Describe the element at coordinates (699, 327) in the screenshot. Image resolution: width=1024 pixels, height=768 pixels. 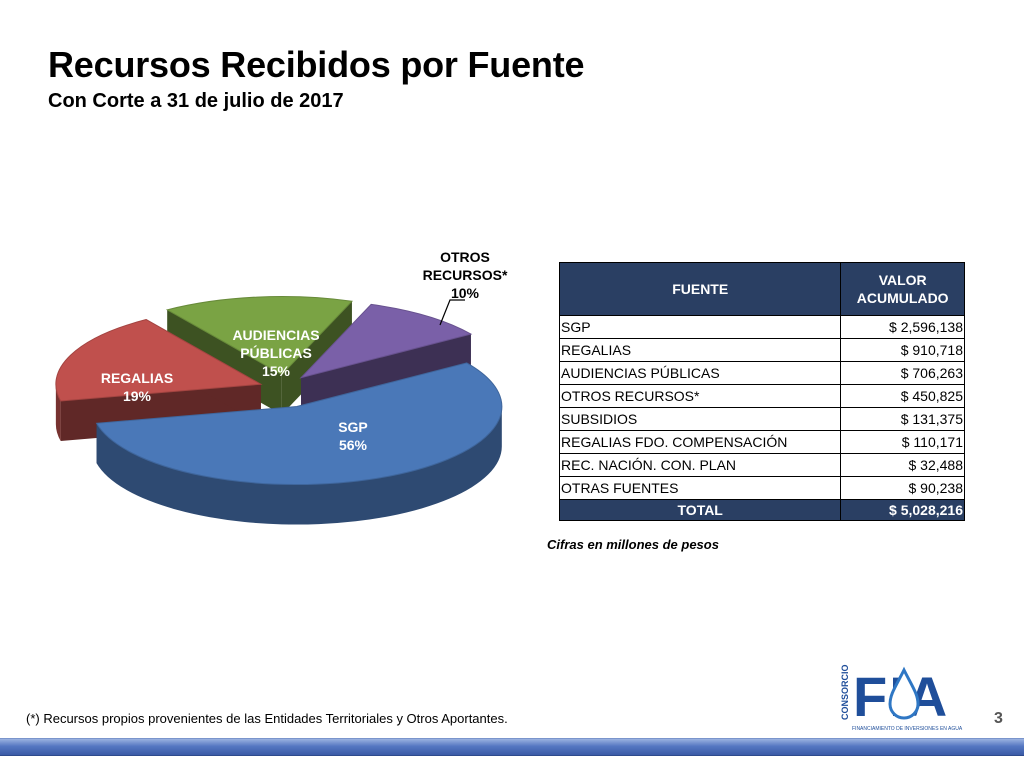
I see `source-cell: SGP` at that location.